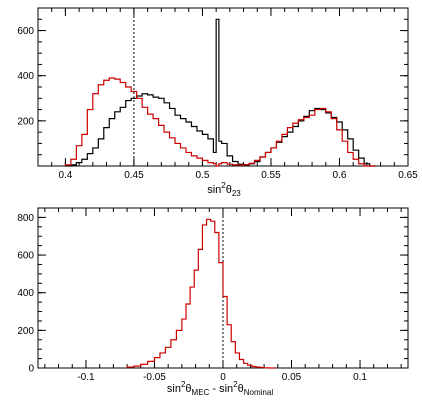 The height and width of the screenshot is (403, 422). Describe the element at coordinates (86, 377) in the screenshot. I see `x-tick-label: -0.1` at that location.